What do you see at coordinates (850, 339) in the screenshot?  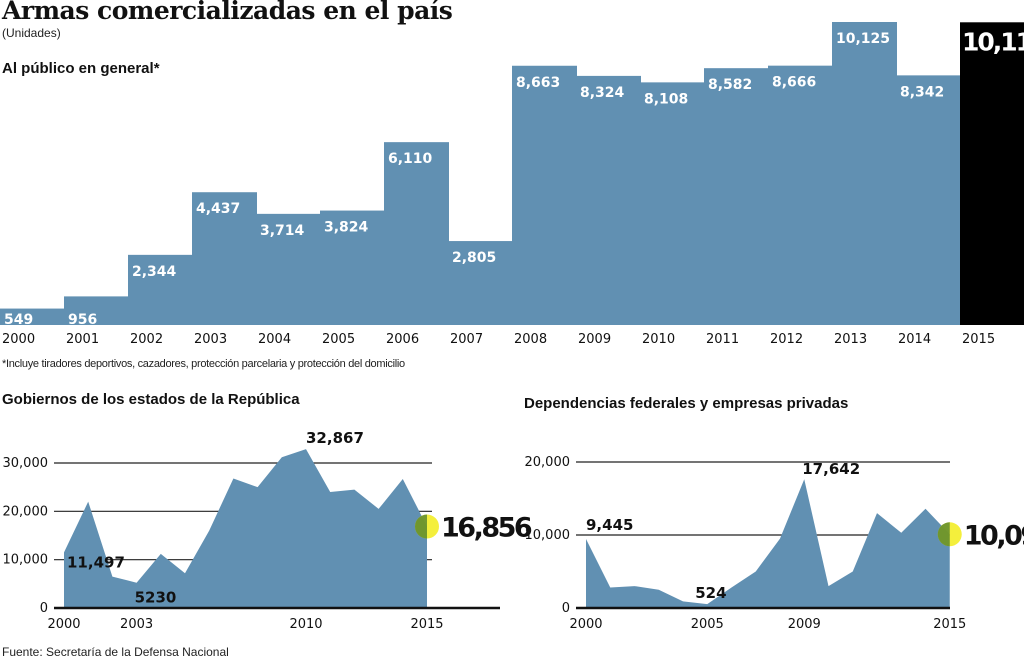 I see `x-tick-2013: 2013` at bounding box center [850, 339].